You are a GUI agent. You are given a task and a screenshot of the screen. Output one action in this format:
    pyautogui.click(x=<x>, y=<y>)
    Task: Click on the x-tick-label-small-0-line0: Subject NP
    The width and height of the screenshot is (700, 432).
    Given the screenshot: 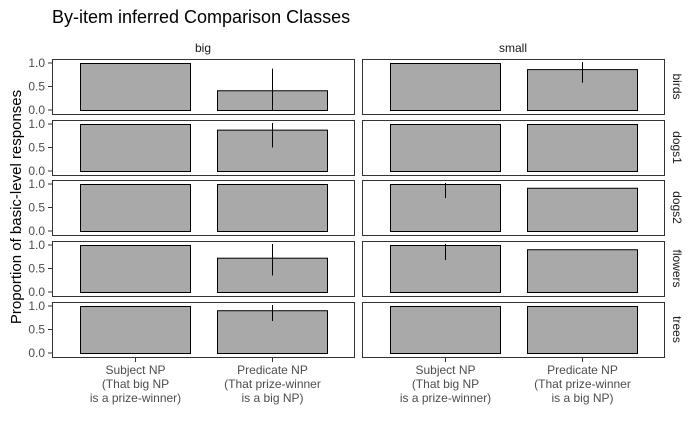 What is the action you would take?
    pyautogui.click(x=445, y=370)
    